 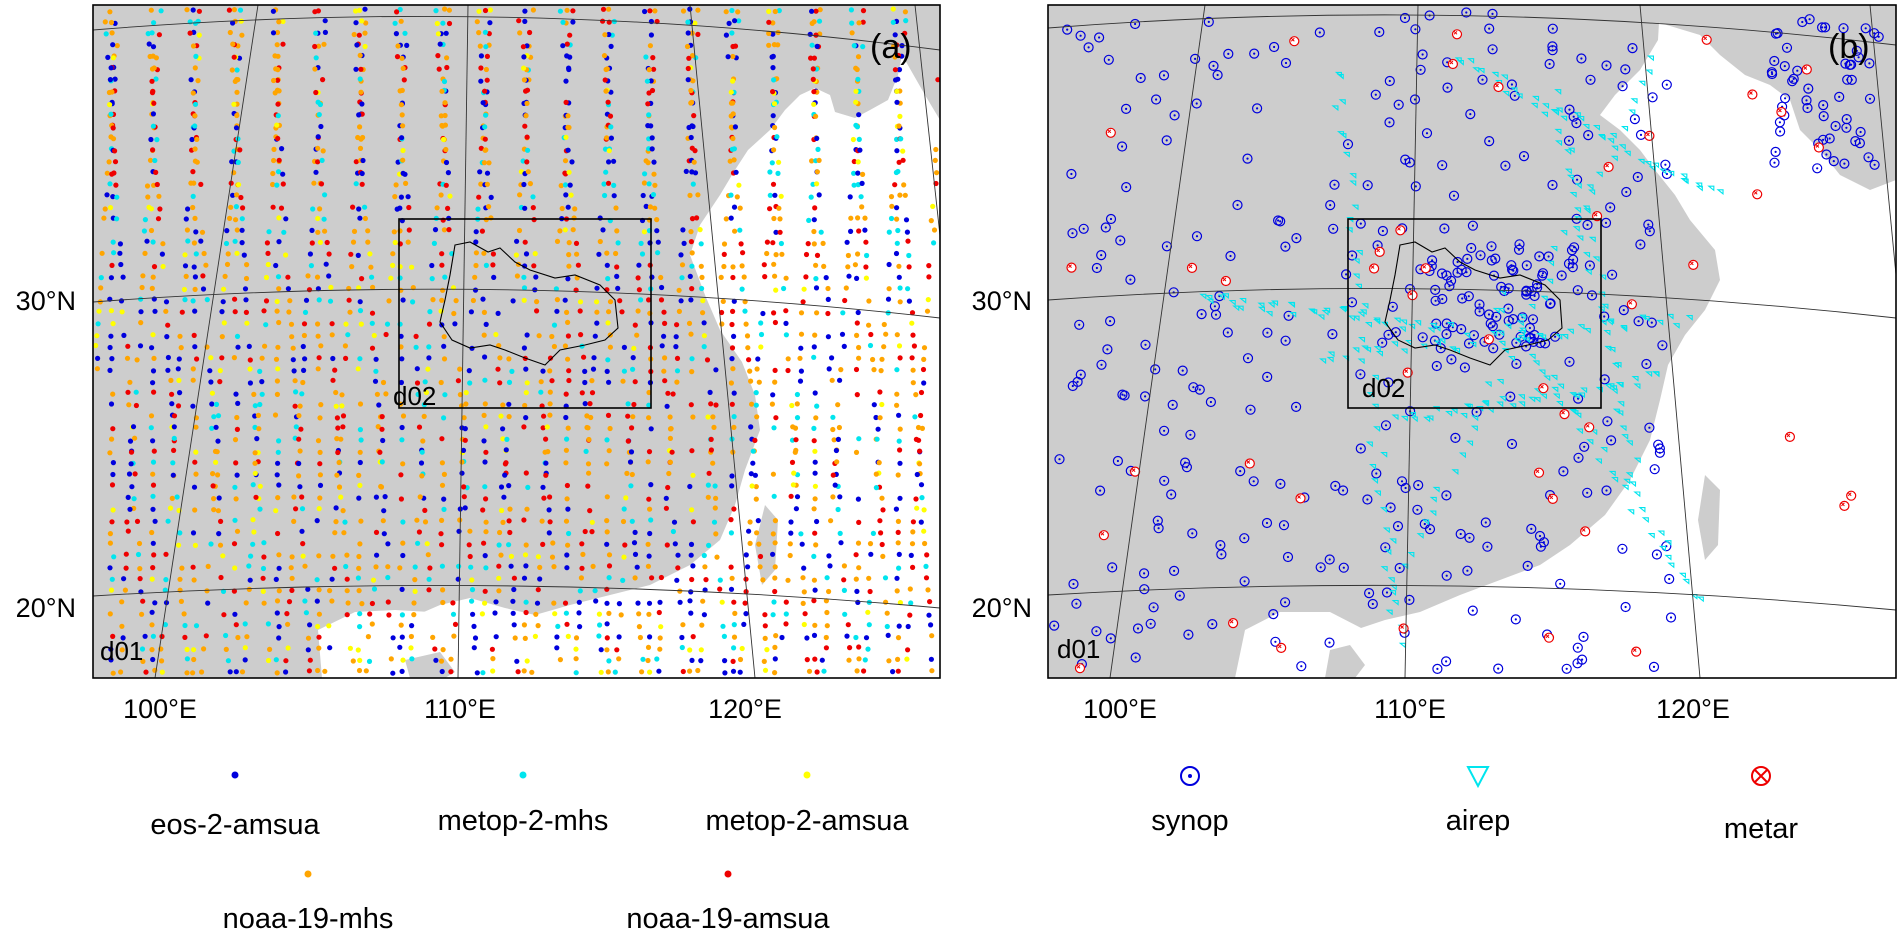 I want to click on legend-label-noaa-19-amsua: noaa-19-amsua, so click(x=728, y=919).